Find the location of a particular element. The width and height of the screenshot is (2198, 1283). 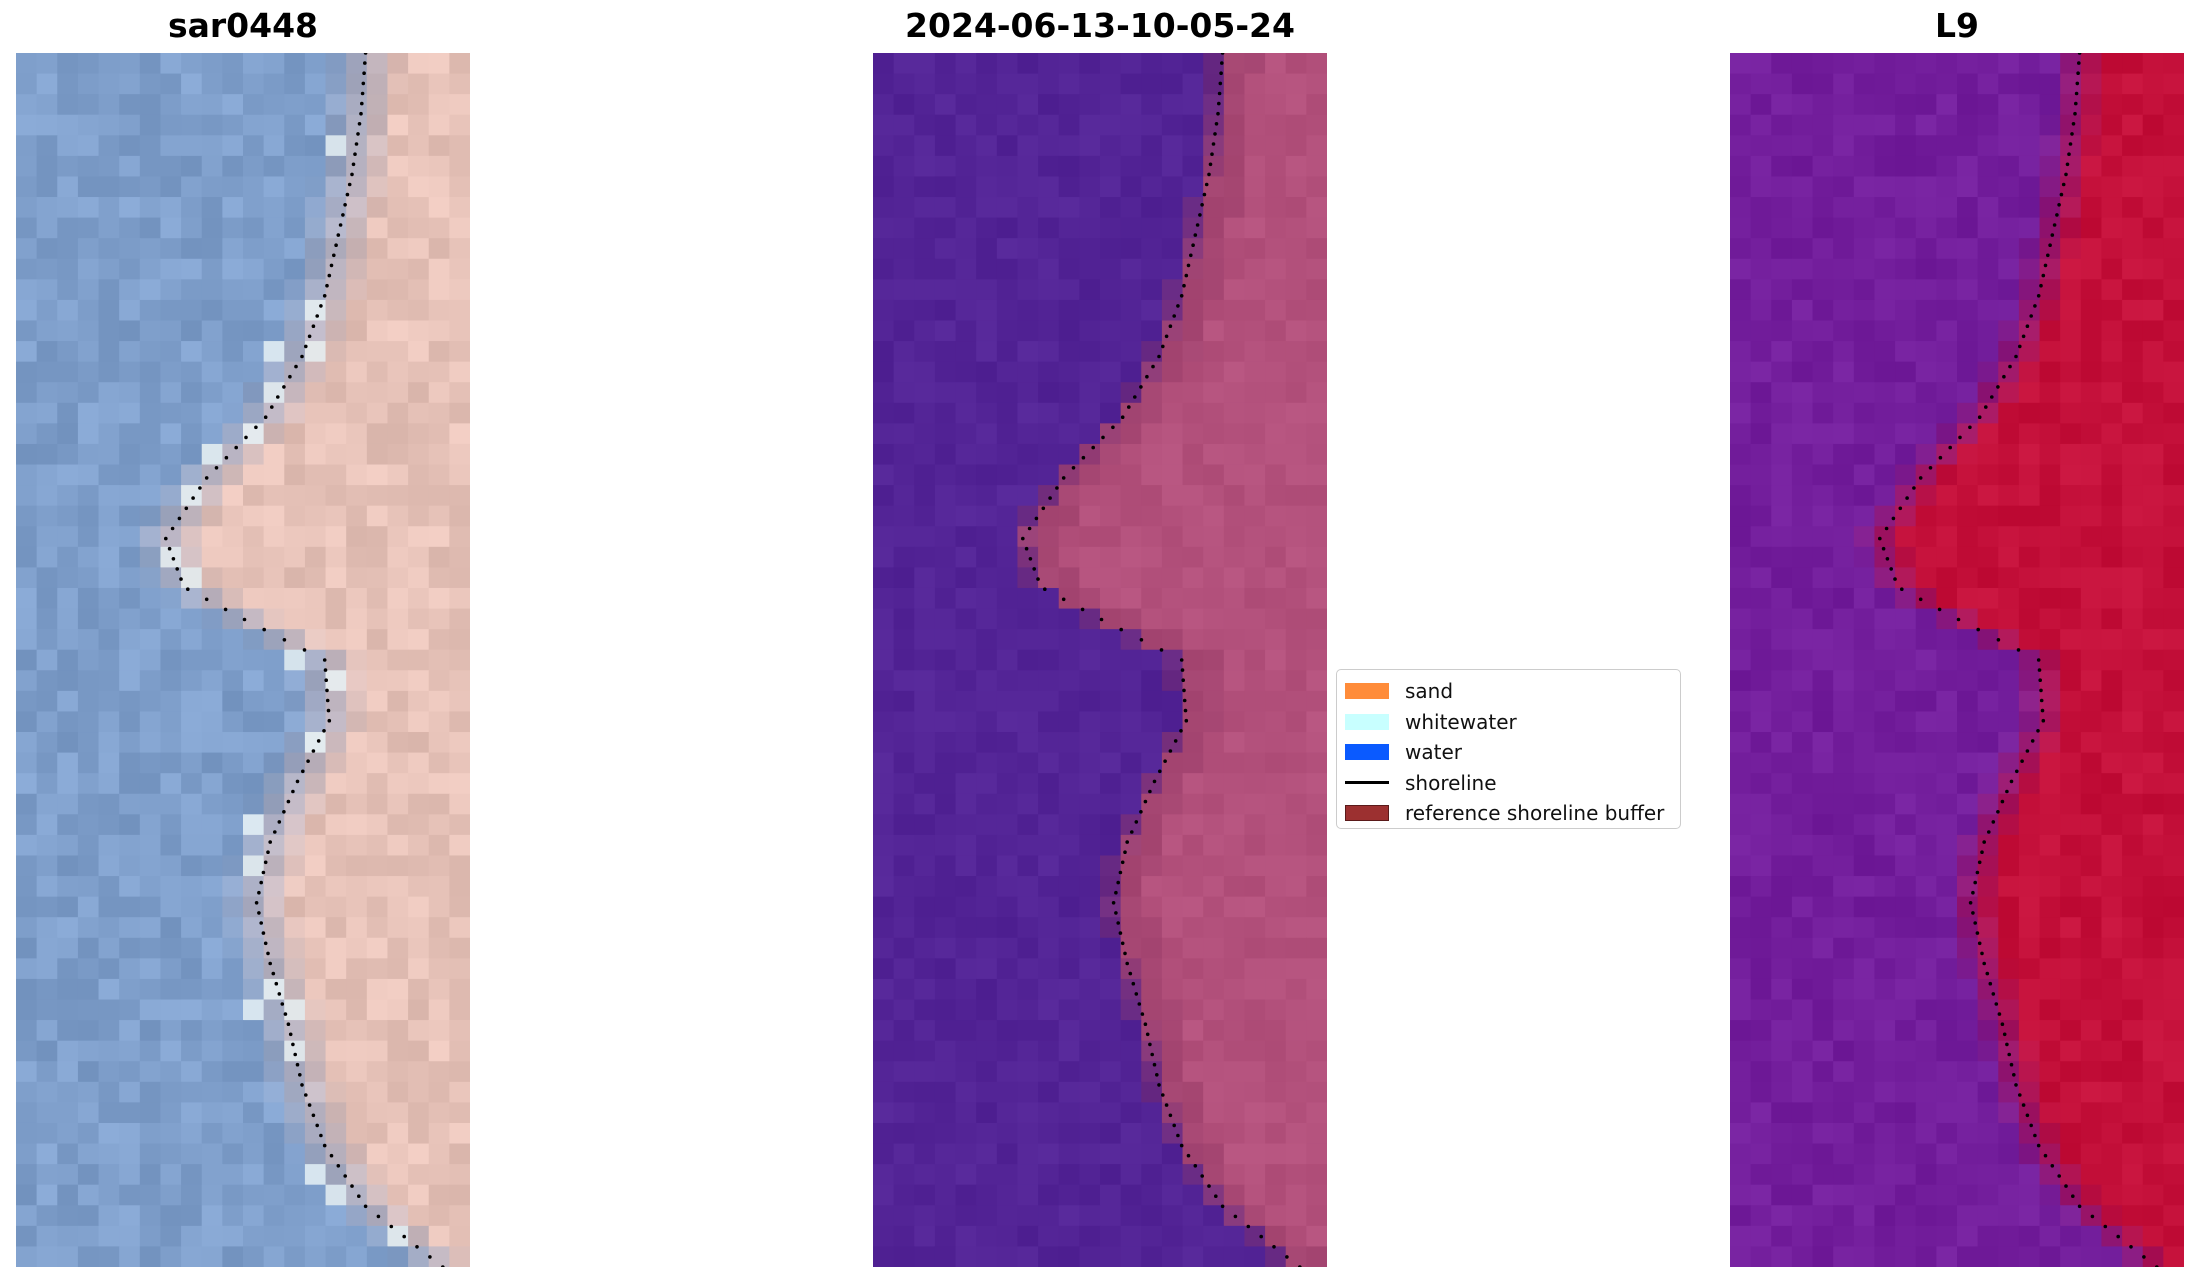

whitewater-swatch is located at coordinates (1367, 721).